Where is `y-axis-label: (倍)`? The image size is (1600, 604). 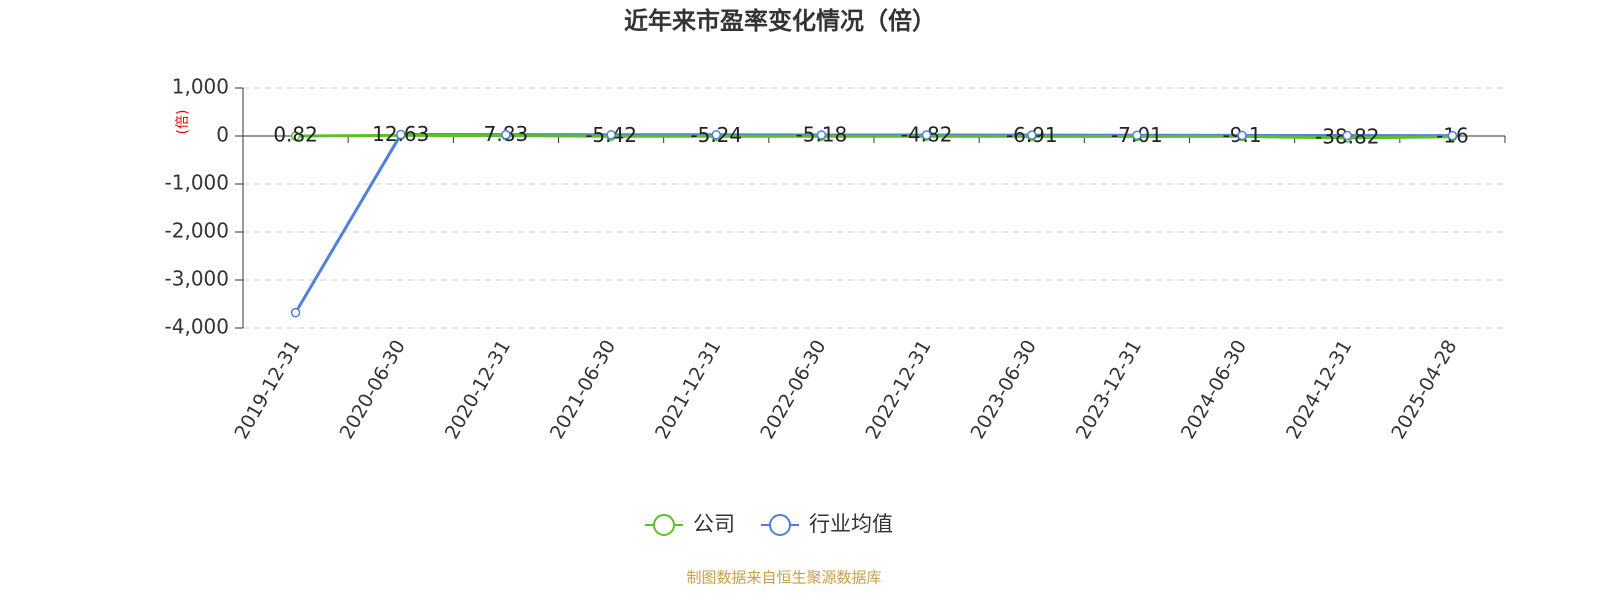
y-axis-label: (倍) is located at coordinates (183, 122).